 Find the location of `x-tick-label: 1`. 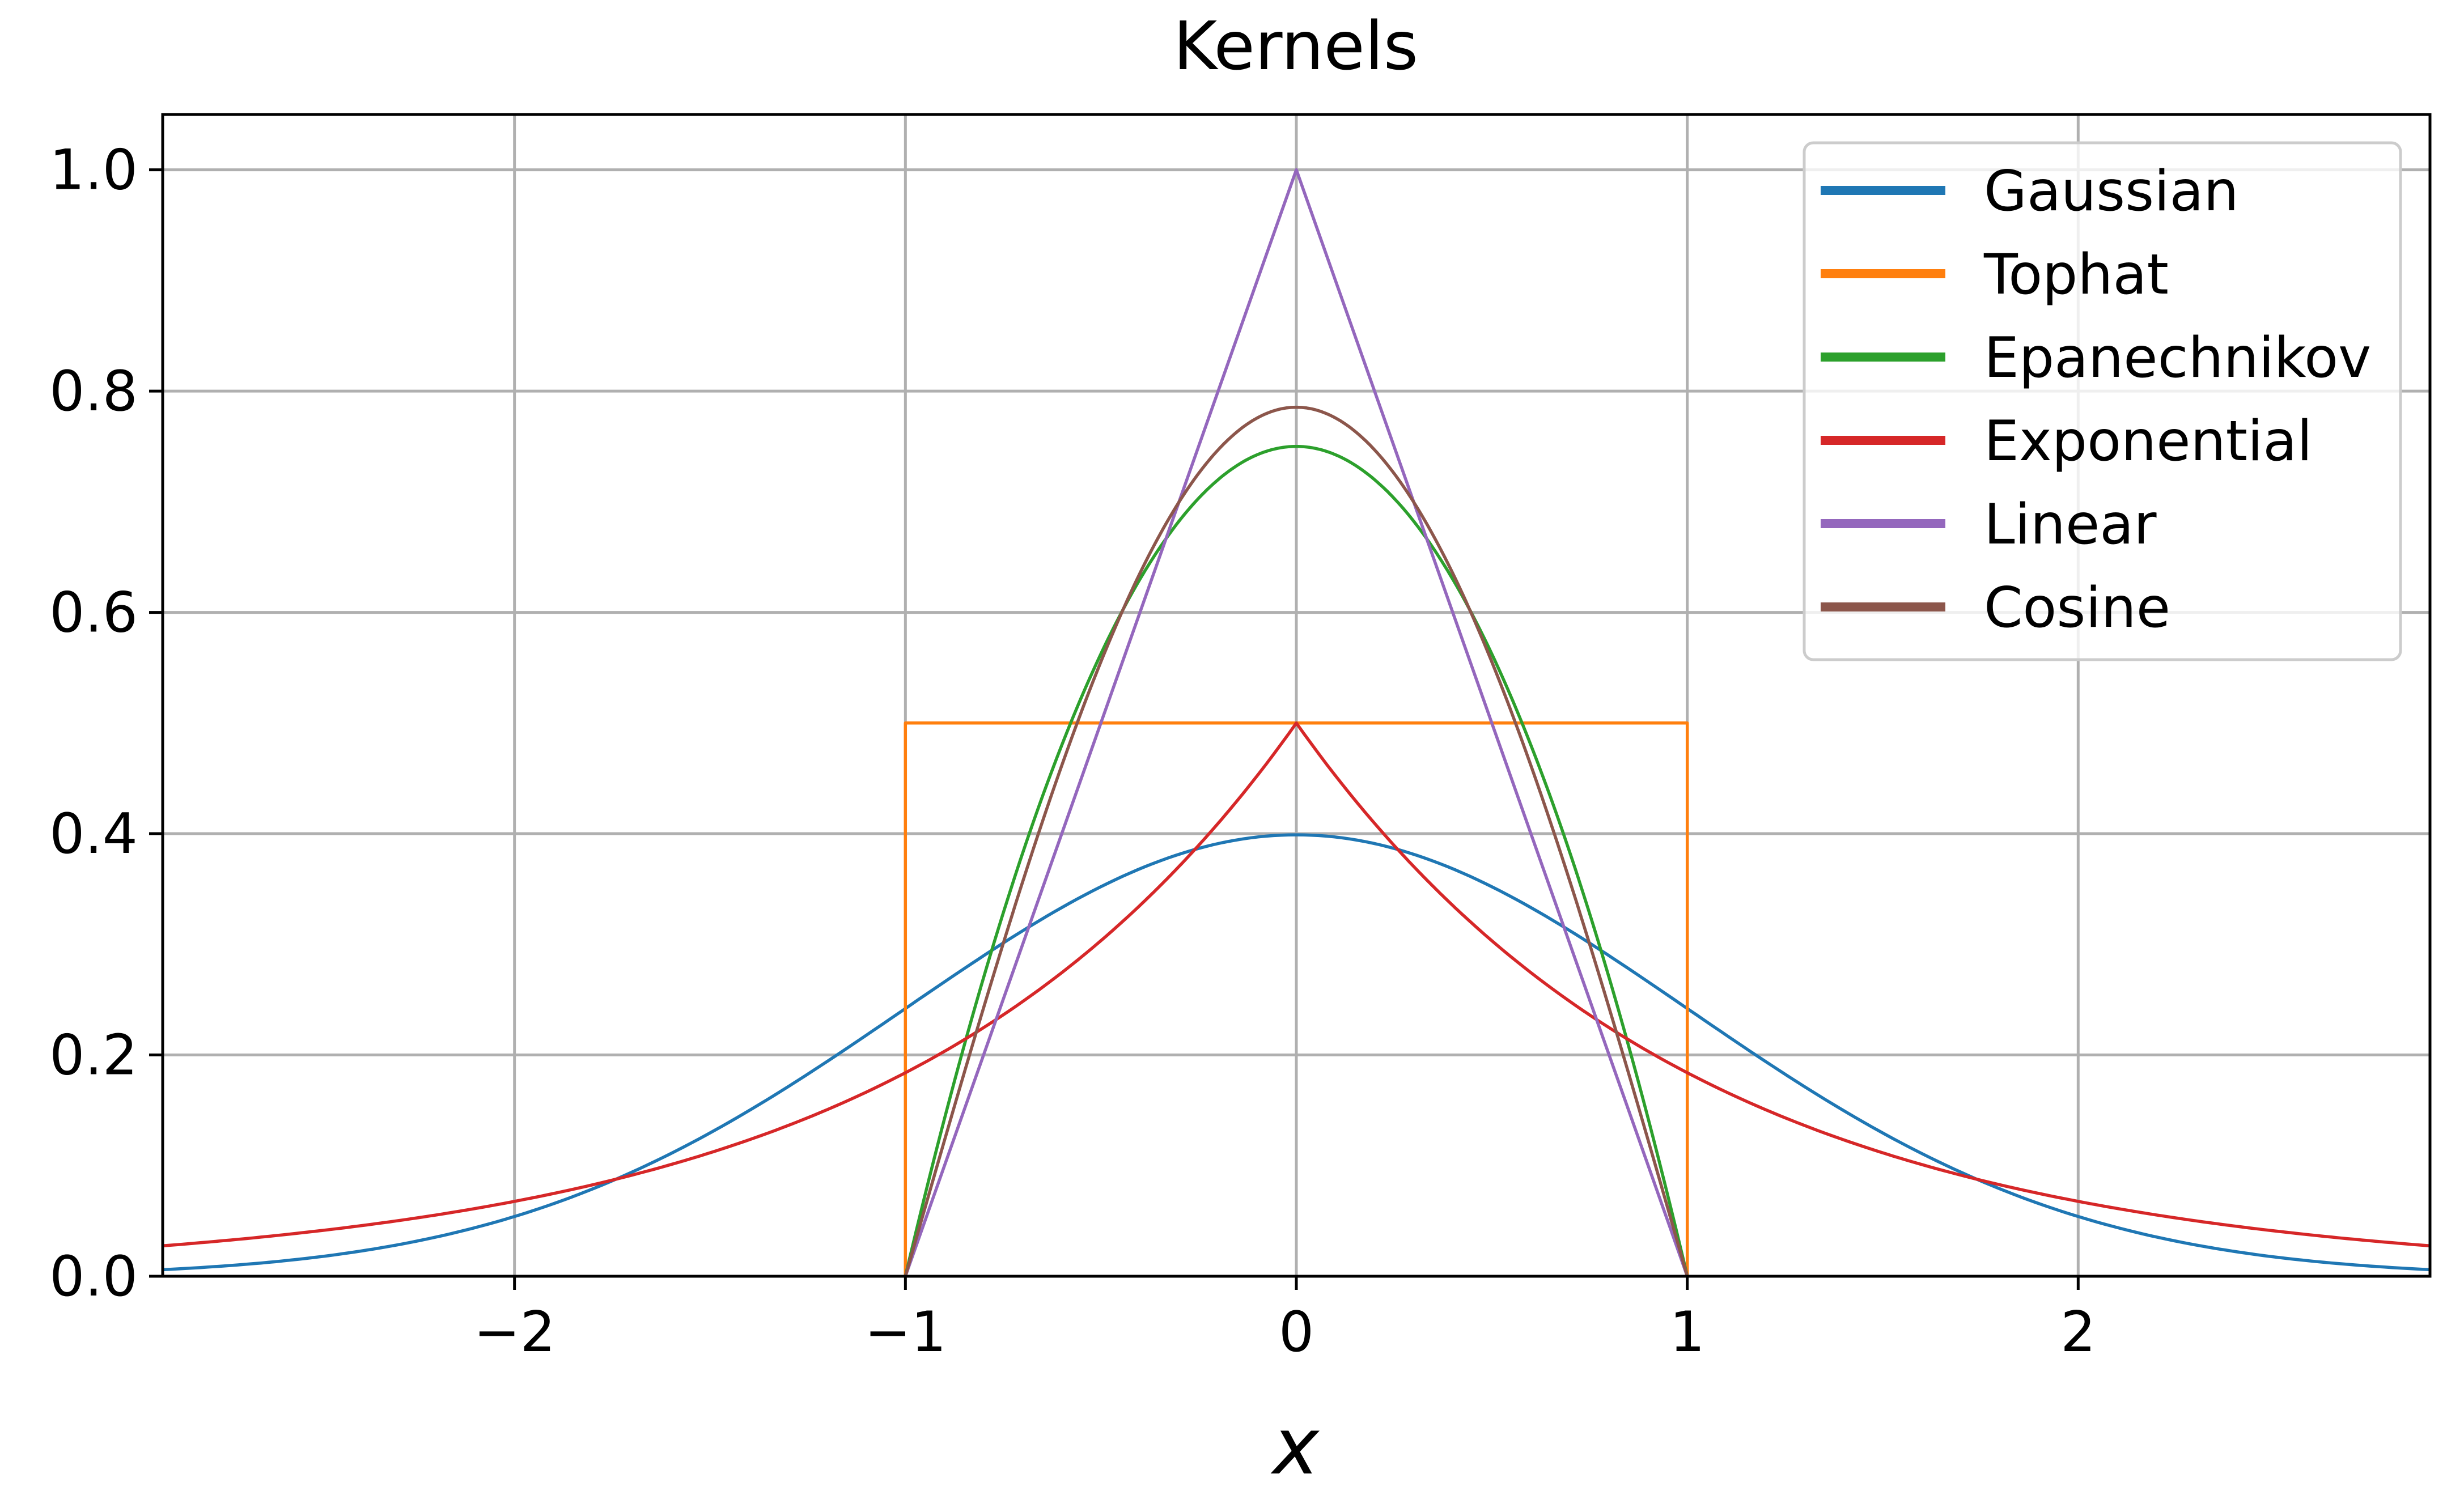

x-tick-label: 1 is located at coordinates (1686, 1333).